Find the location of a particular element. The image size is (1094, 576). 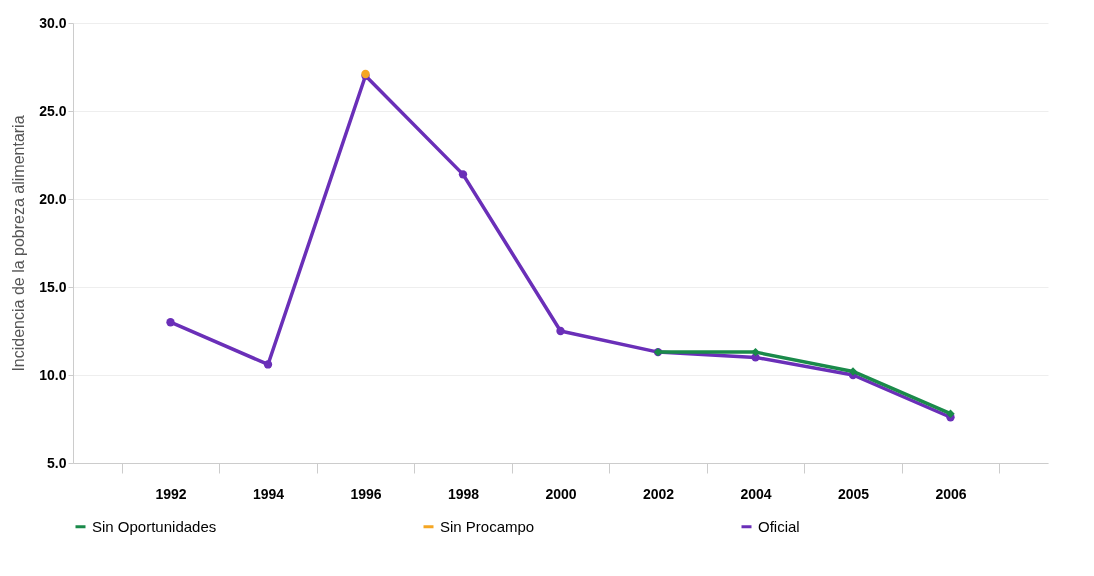

legend-label: Oficial is located at coordinates (779, 526).